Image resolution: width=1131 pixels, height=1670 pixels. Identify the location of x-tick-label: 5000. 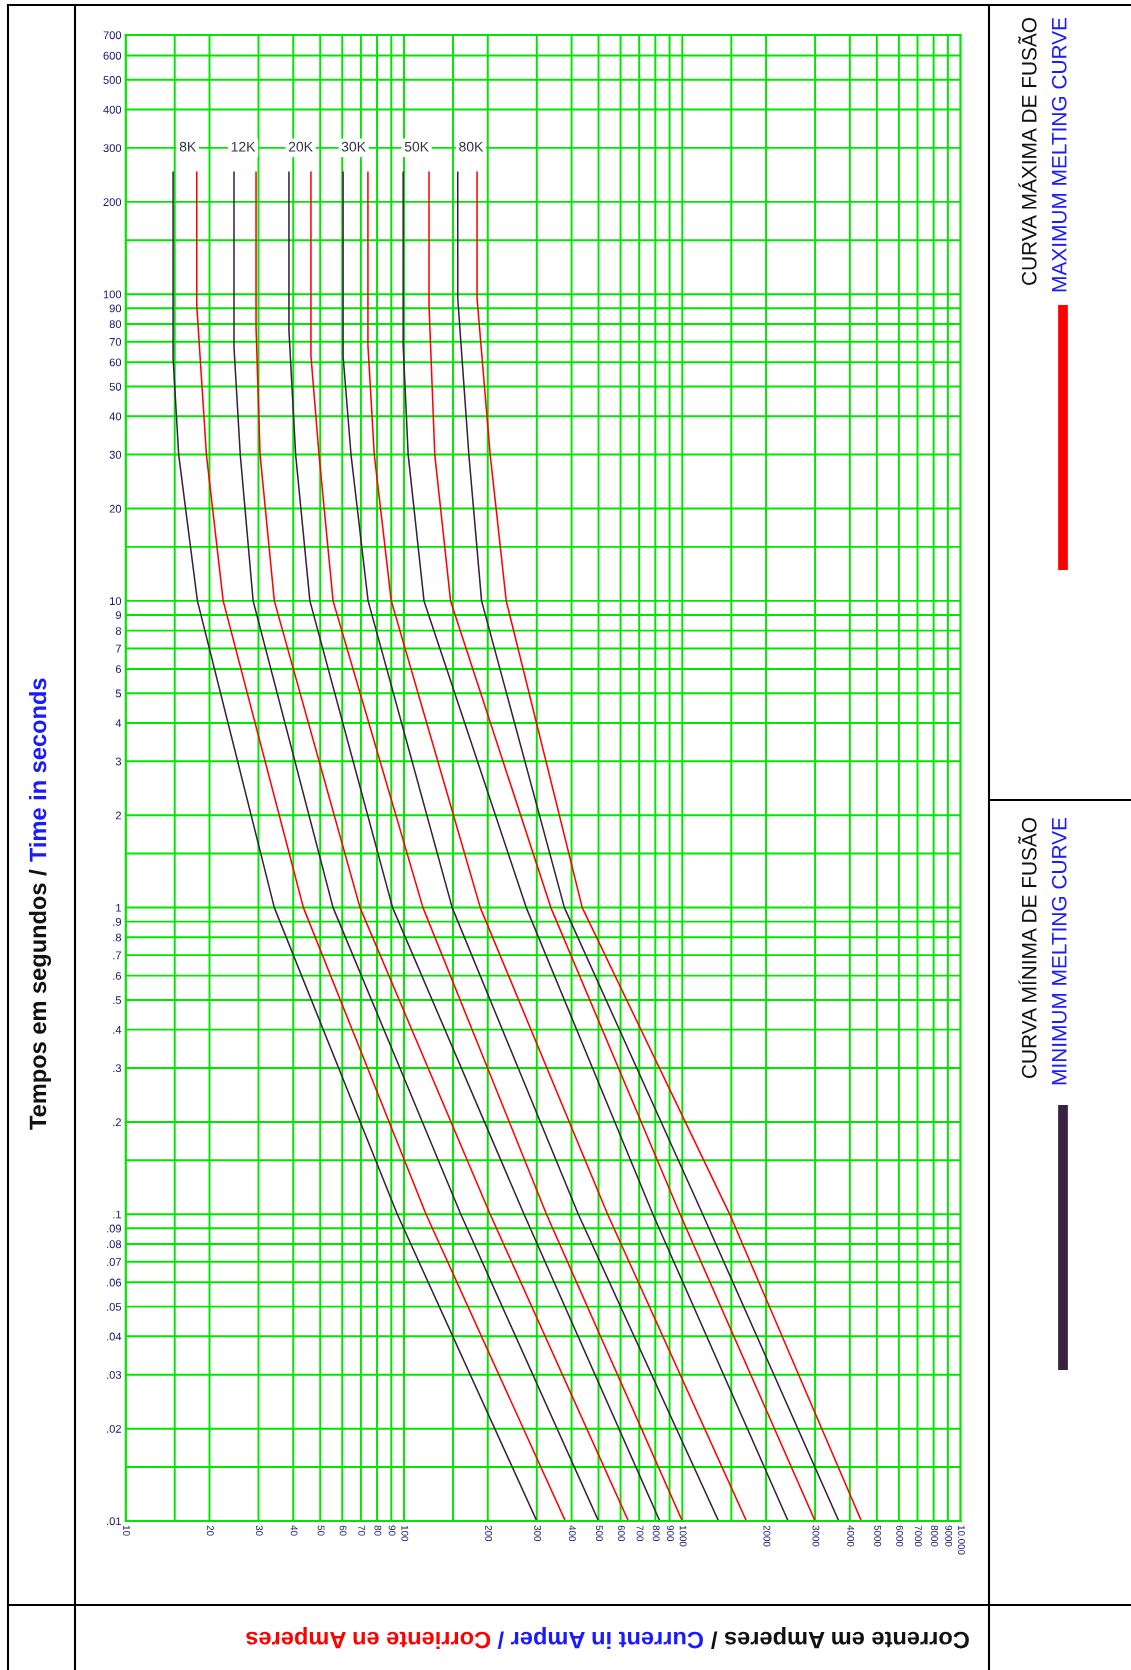
(878, 1536).